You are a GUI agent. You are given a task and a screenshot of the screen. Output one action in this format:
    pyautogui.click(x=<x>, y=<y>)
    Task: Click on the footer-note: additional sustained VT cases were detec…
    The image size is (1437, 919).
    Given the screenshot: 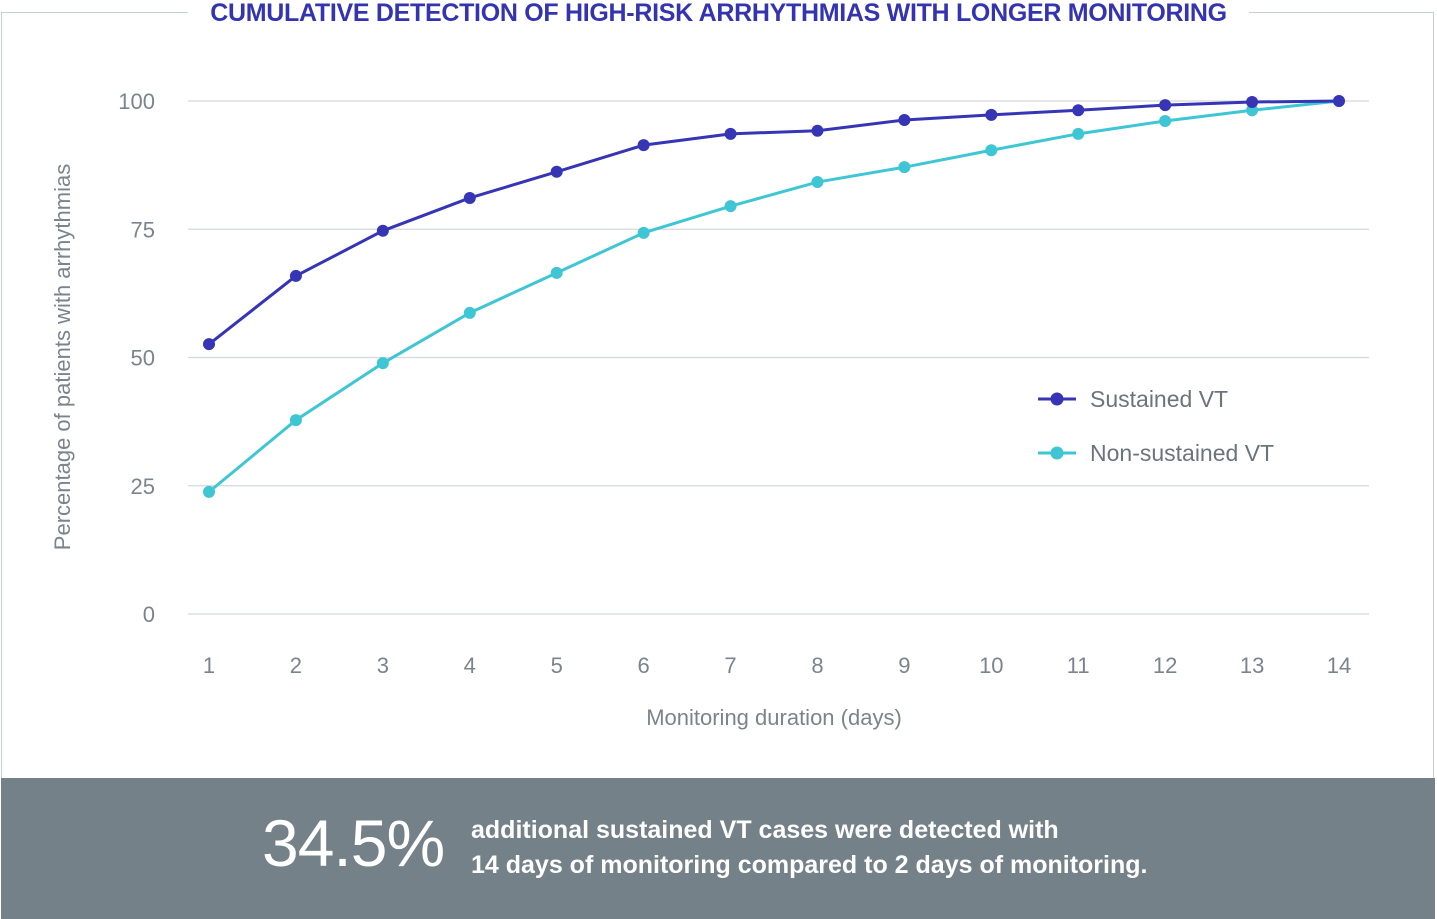 What is the action you would take?
    pyautogui.click(x=809, y=848)
    